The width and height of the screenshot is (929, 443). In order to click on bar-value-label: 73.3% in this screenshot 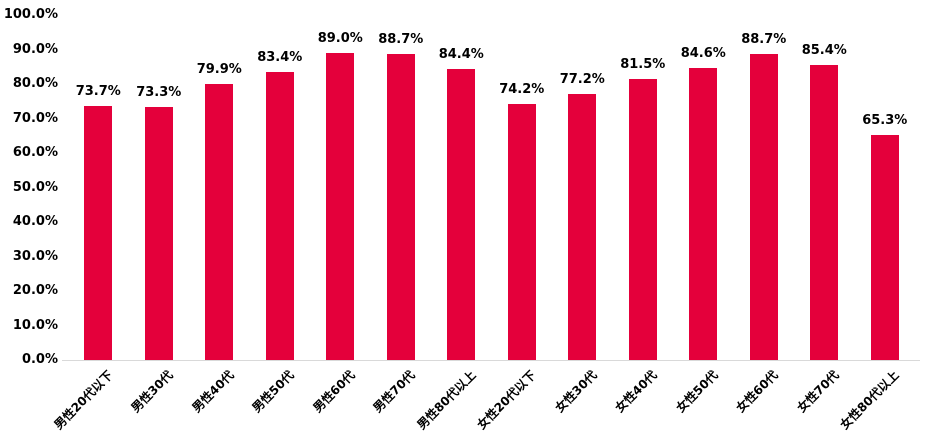, I will do `click(159, 93)`.